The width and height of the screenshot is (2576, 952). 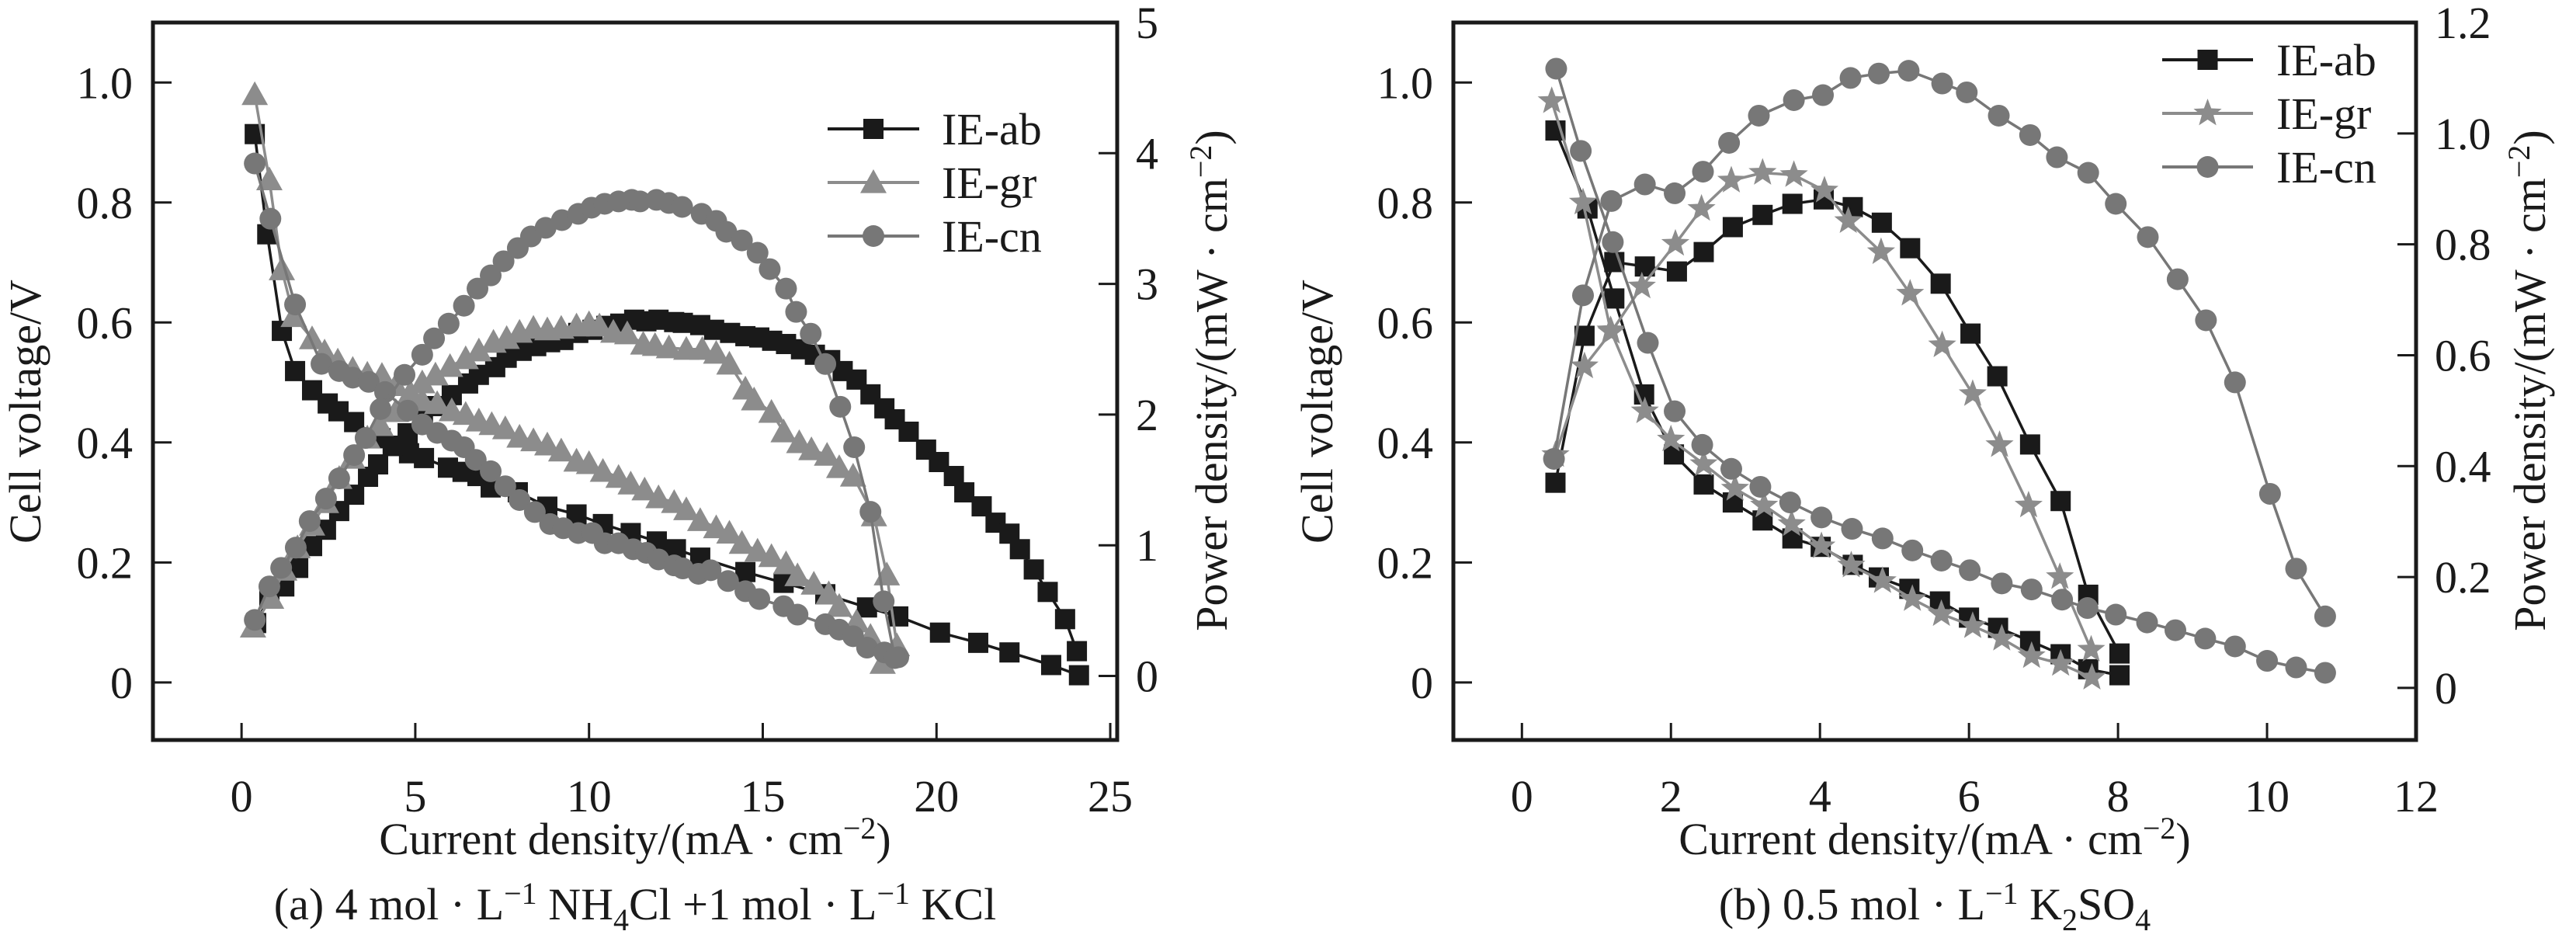 What do you see at coordinates (2463, 577) in the screenshot?
I see `y2-tick-label: 0.2` at bounding box center [2463, 577].